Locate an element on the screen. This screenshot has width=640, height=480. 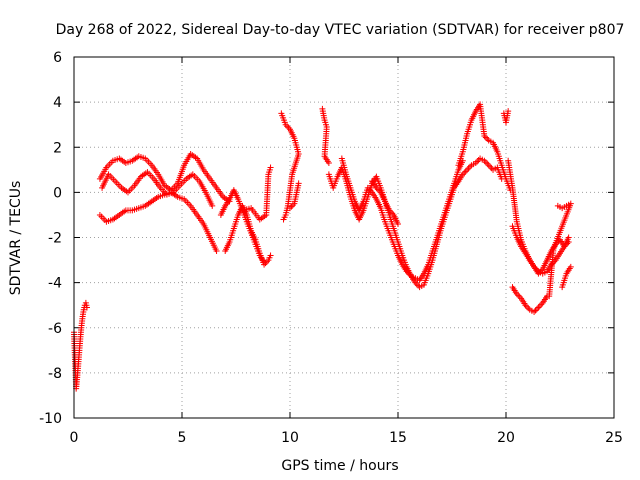
y-tick-label: 6 is located at coordinates (57, 58).